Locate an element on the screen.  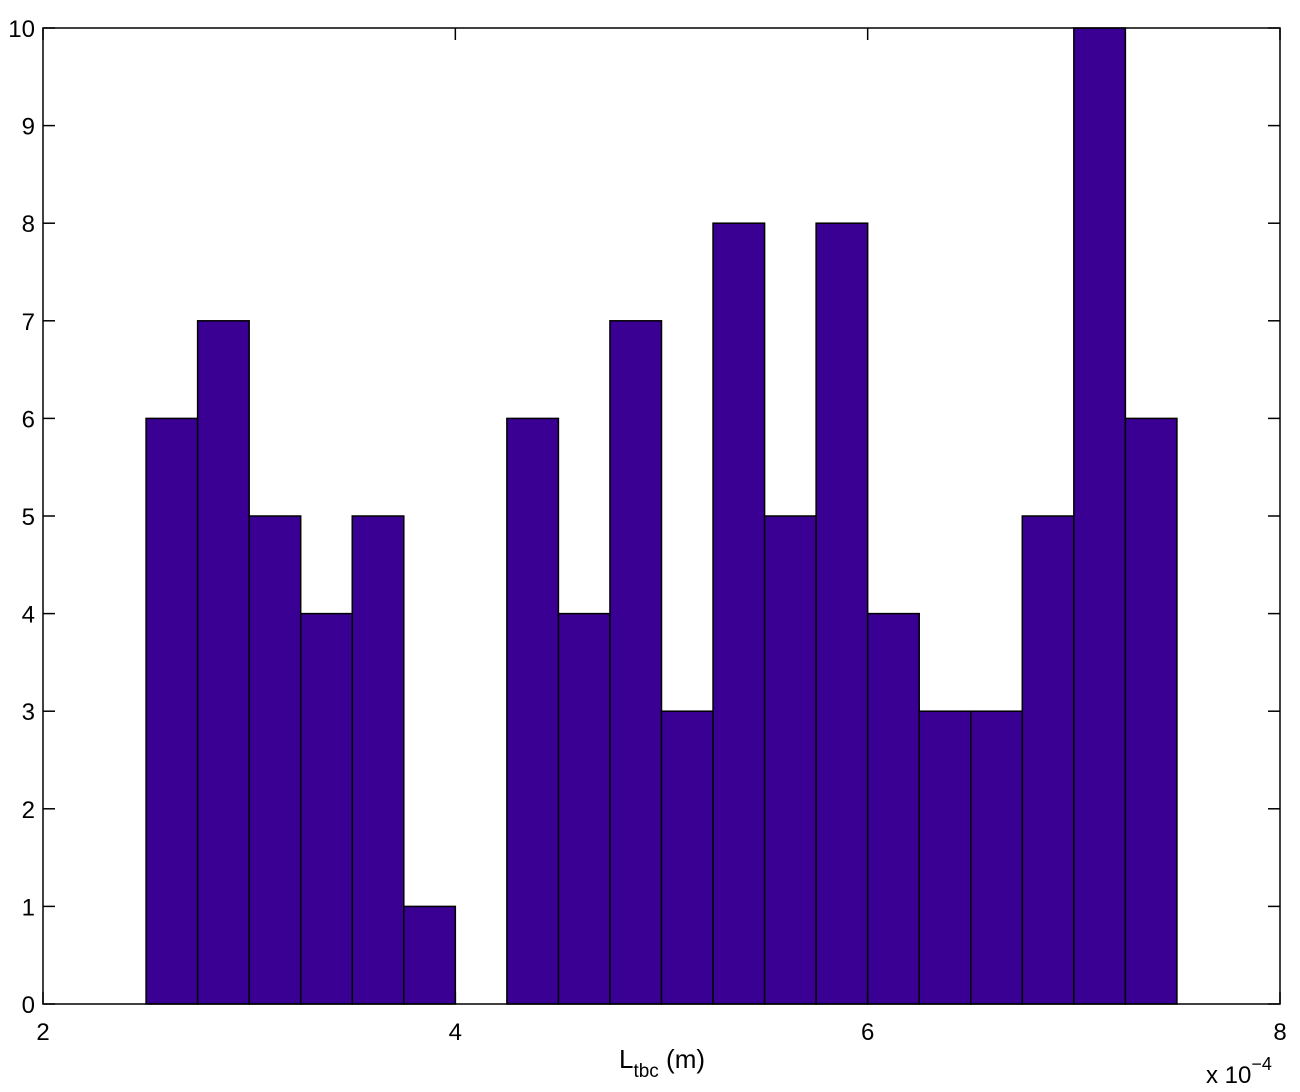
x-tick-label: 4 is located at coordinates (455, 1032).